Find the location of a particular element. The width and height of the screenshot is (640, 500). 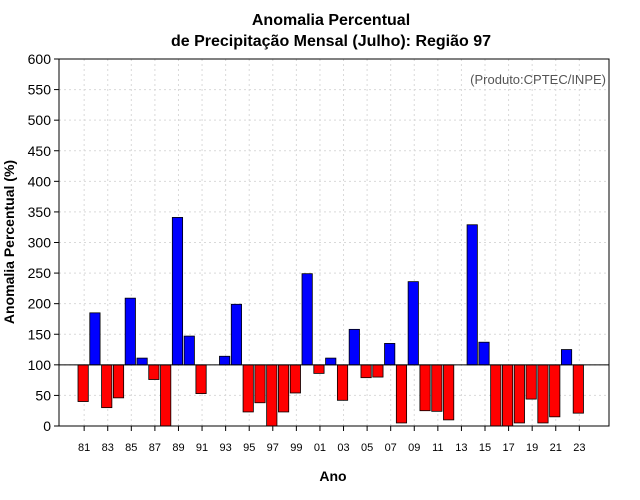

x-tick-label: 17 is located at coordinates (508, 448).